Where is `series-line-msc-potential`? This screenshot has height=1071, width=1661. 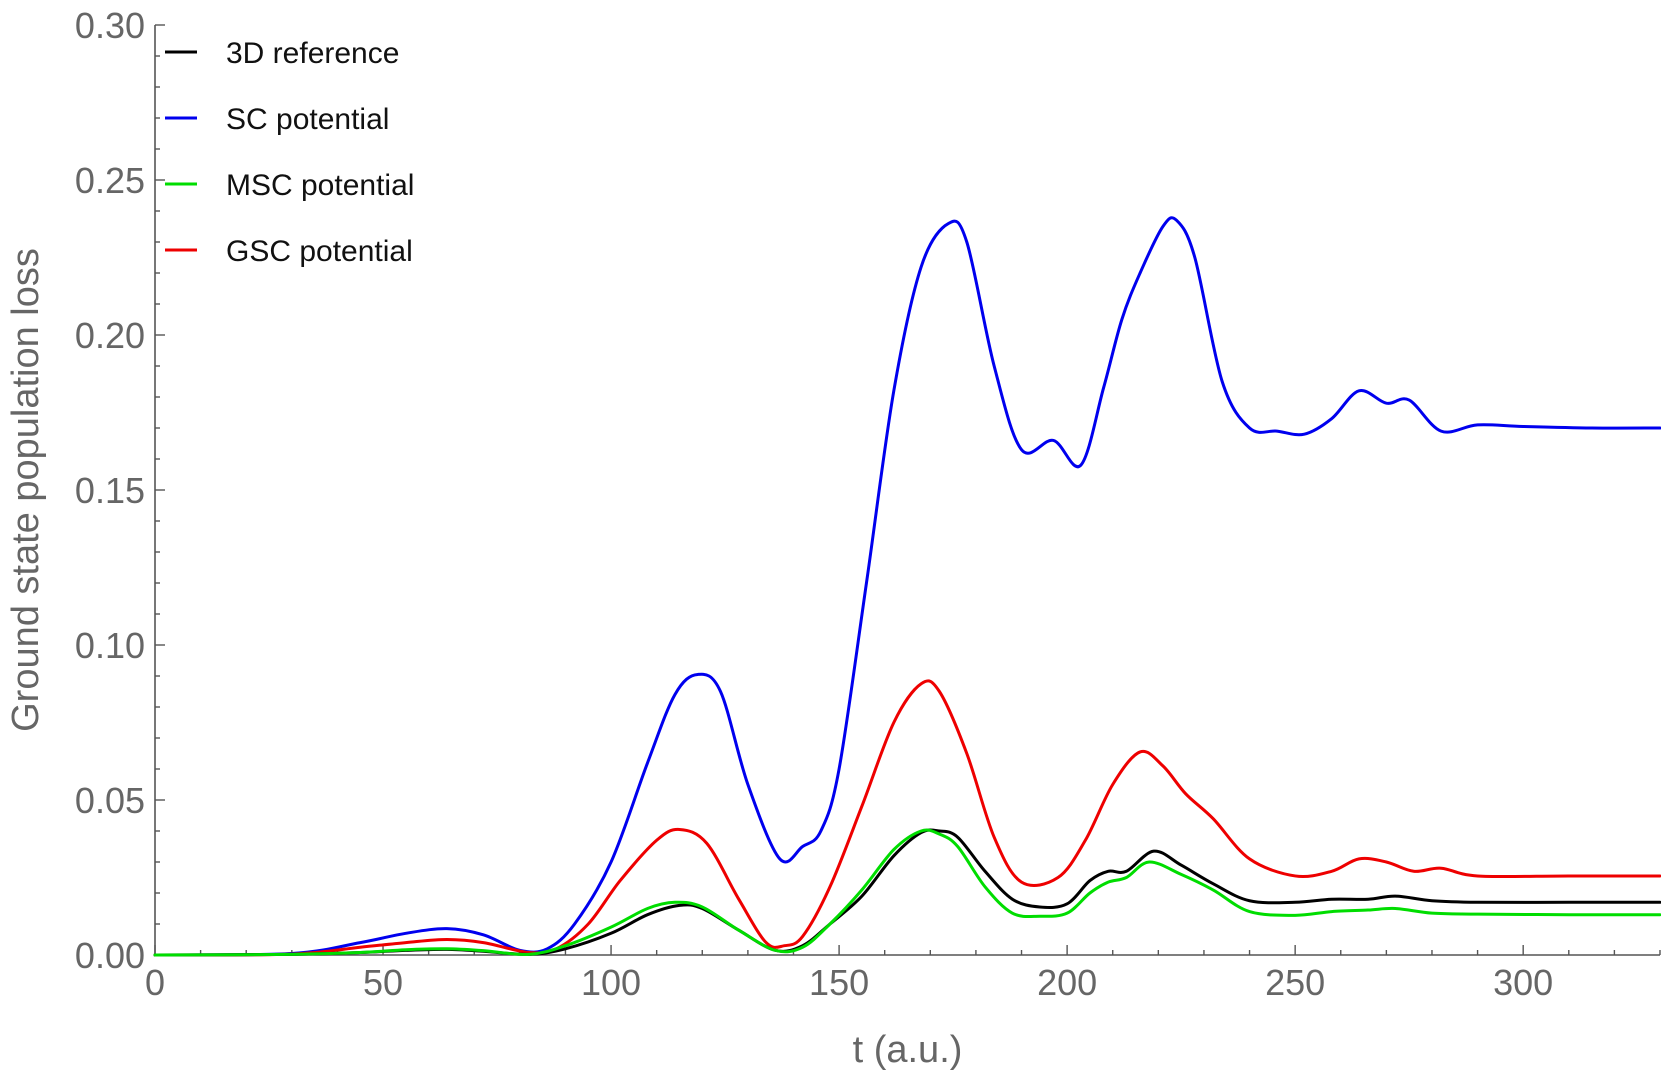
series-line-msc-potential is located at coordinates (907, 892).